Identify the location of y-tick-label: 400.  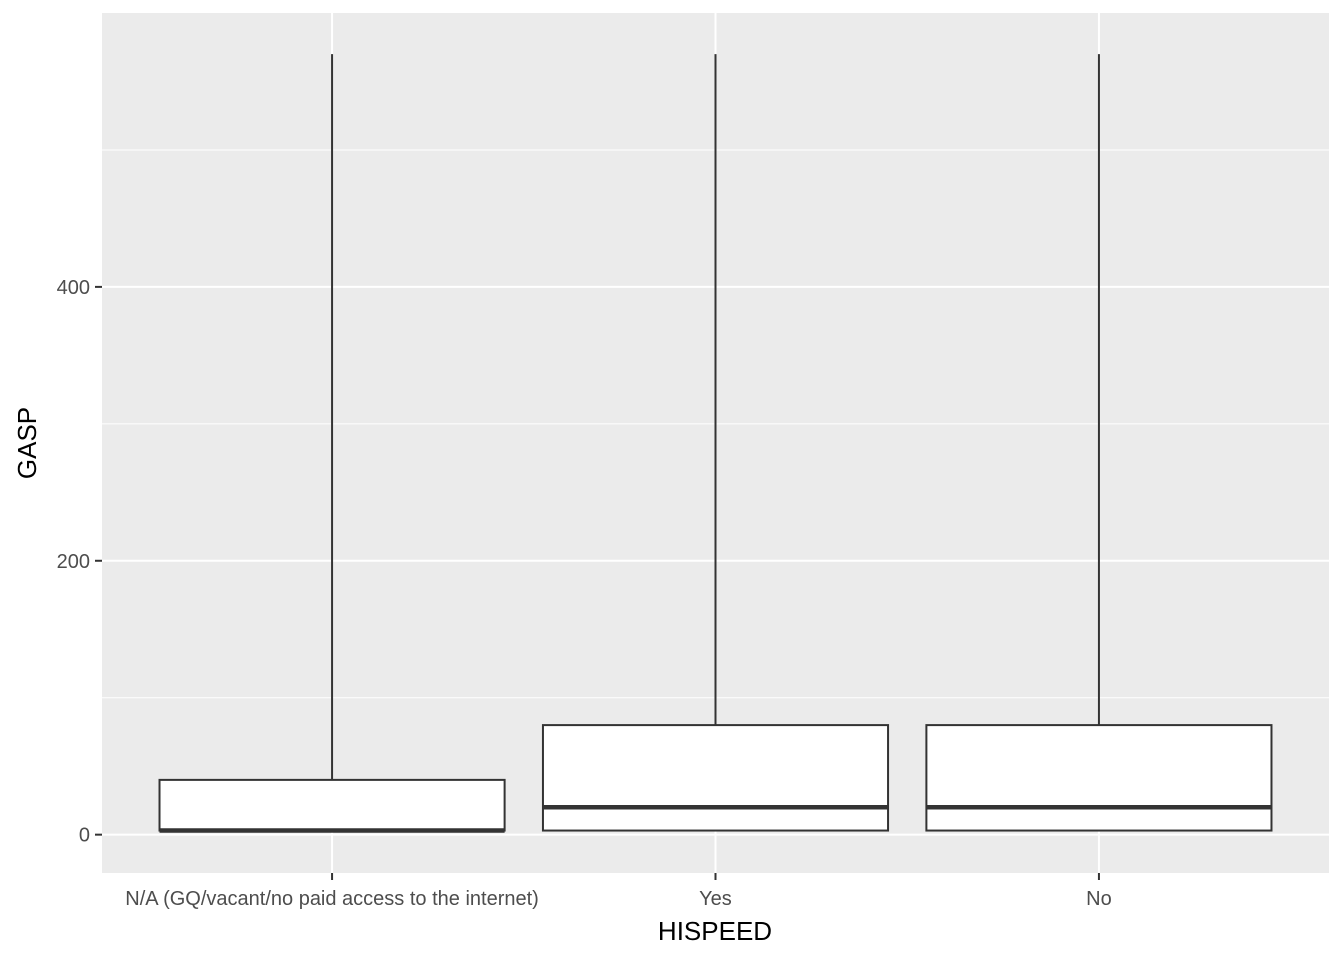
(73, 288).